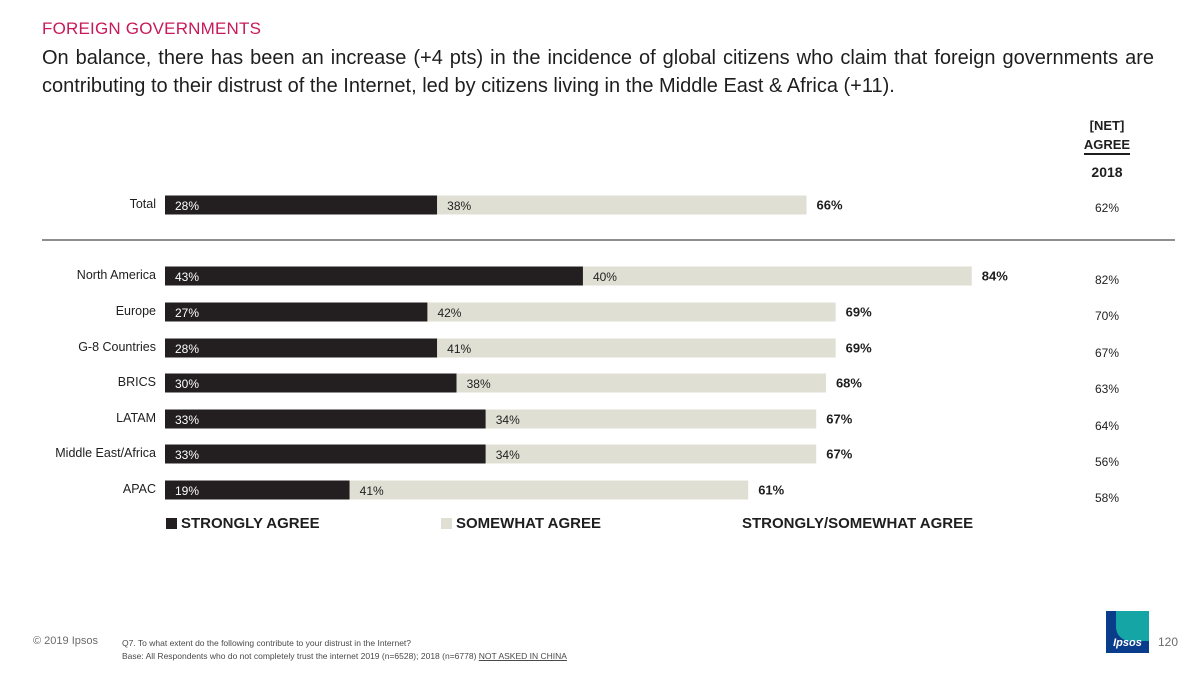 The image size is (1200, 675). What do you see at coordinates (522, 656) in the screenshot?
I see `not-asked-china: NOT ASKED IN CHINA` at bounding box center [522, 656].